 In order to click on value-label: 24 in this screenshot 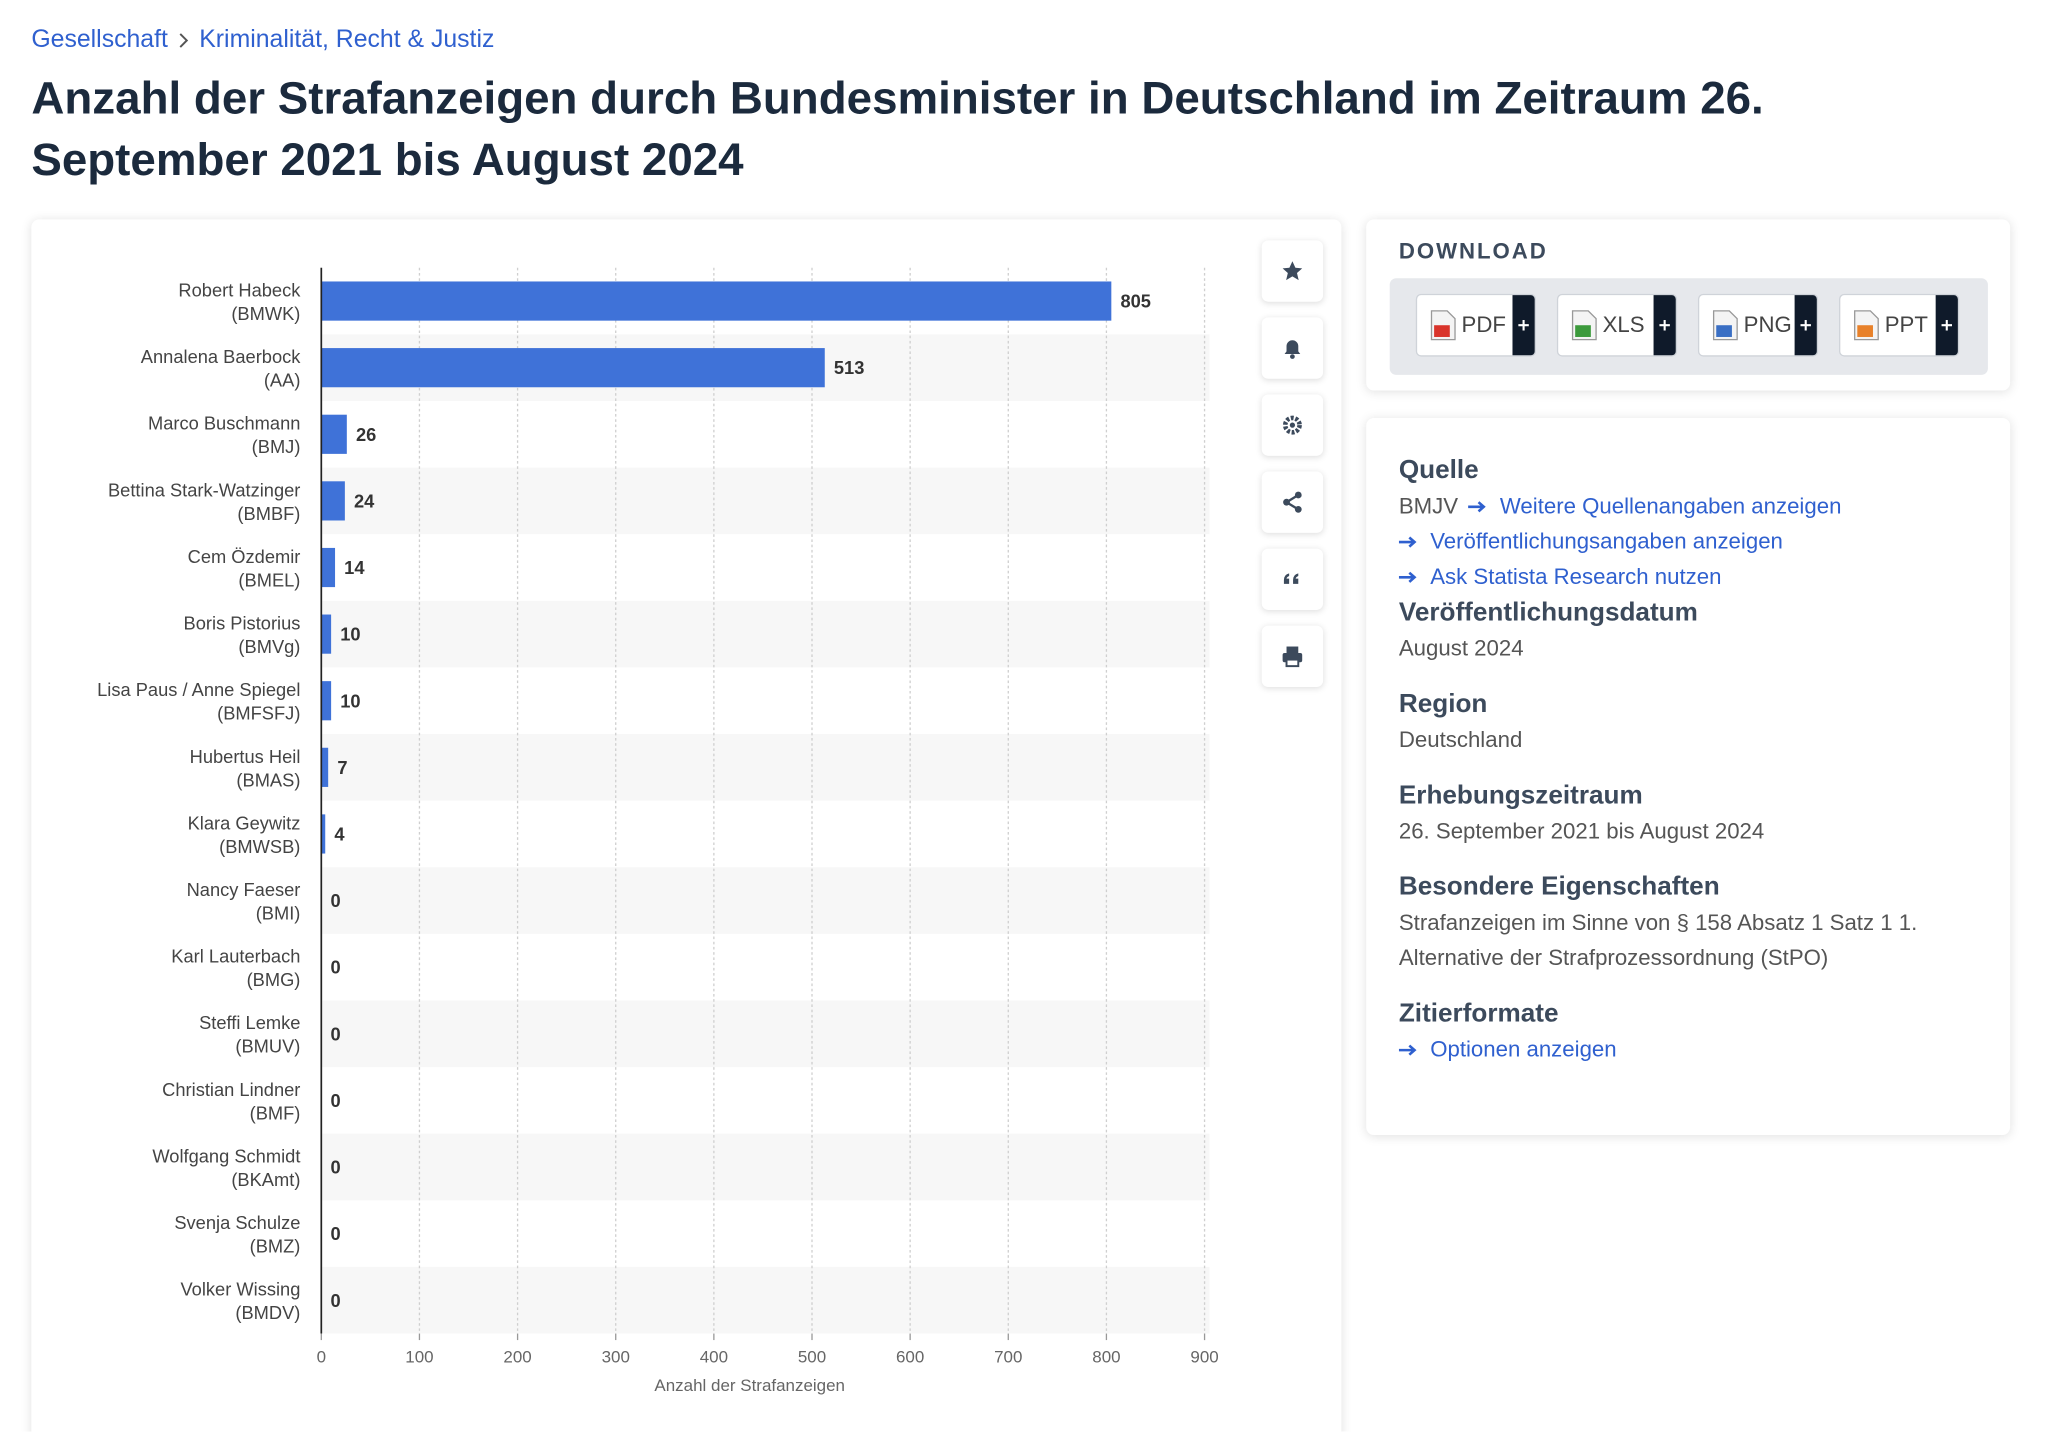, I will do `click(364, 500)`.